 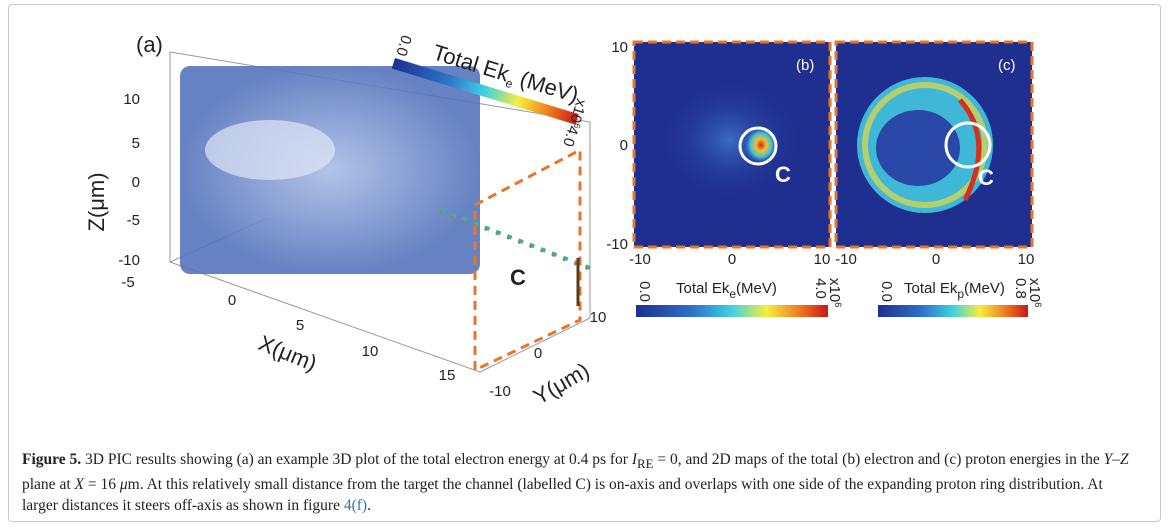 What do you see at coordinates (287, 353) in the screenshot?
I see `axis-title: X(μm)` at bounding box center [287, 353].